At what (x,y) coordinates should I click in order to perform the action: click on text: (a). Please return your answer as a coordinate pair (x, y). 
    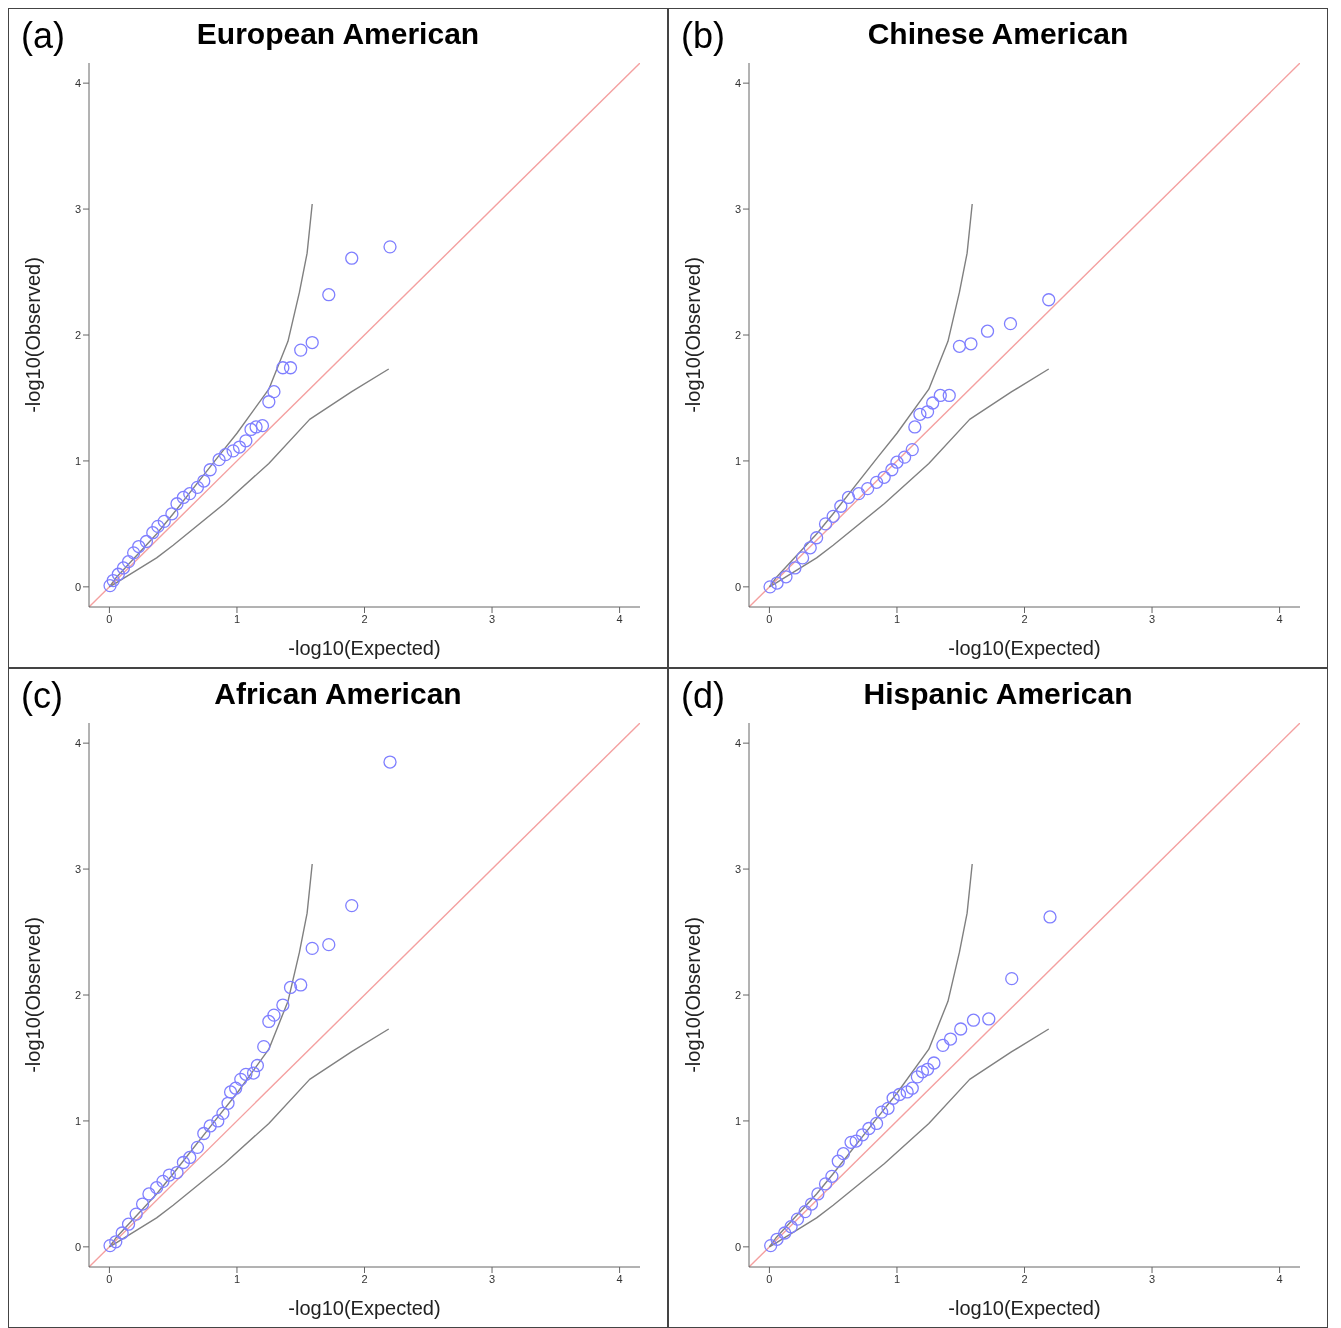
    Looking at the image, I should click on (43, 36).